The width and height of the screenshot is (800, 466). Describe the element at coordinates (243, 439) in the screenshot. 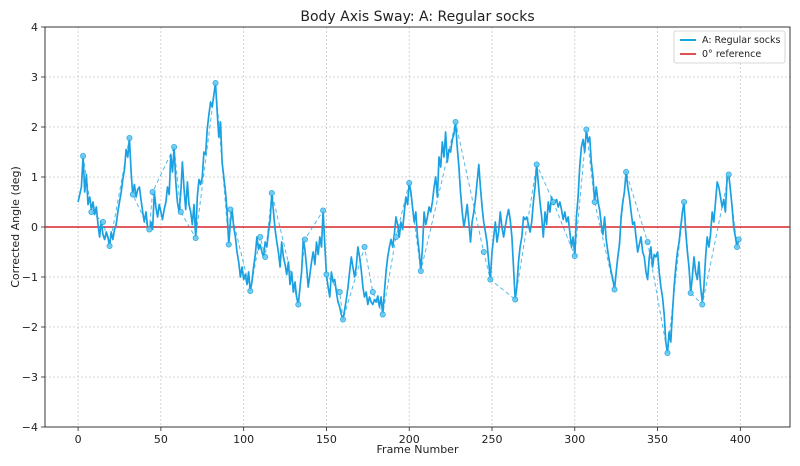

I see `x-tick-label: 100` at that location.